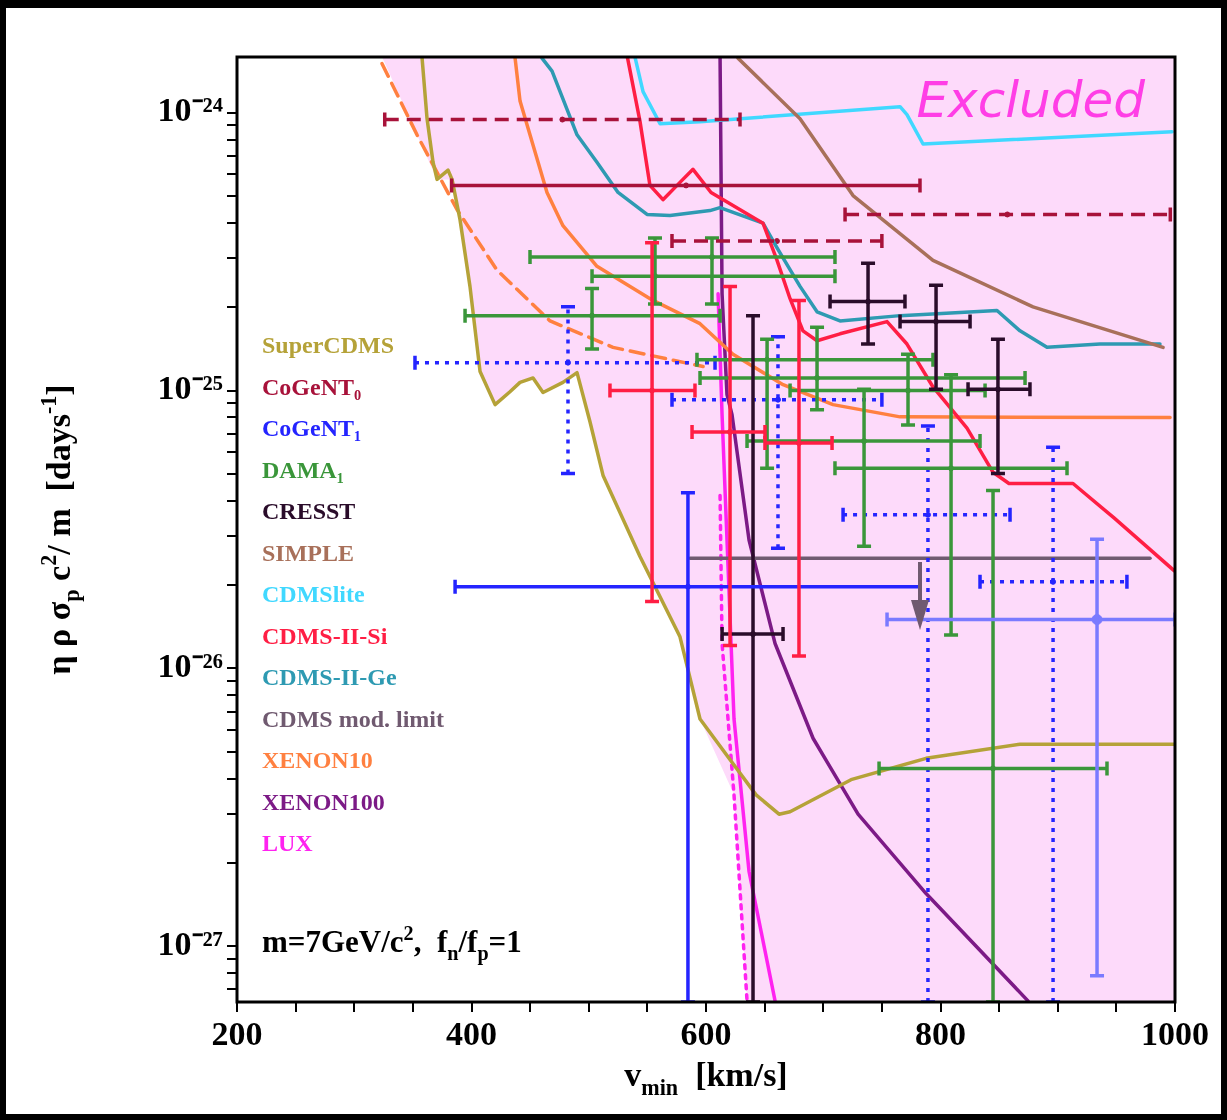  I want to click on x-tick-label: 400, so click(471, 1034).